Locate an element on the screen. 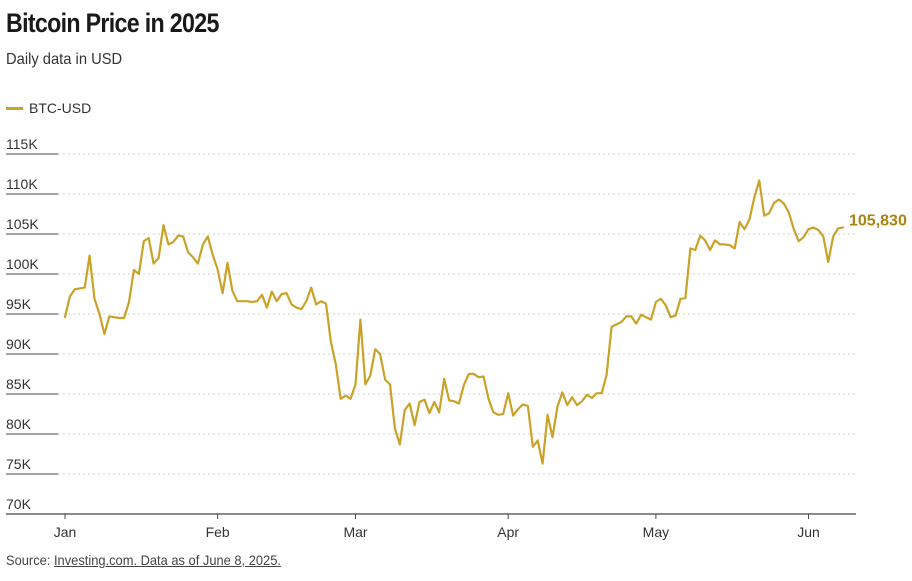  x-tick-label: May is located at coordinates (656, 532).